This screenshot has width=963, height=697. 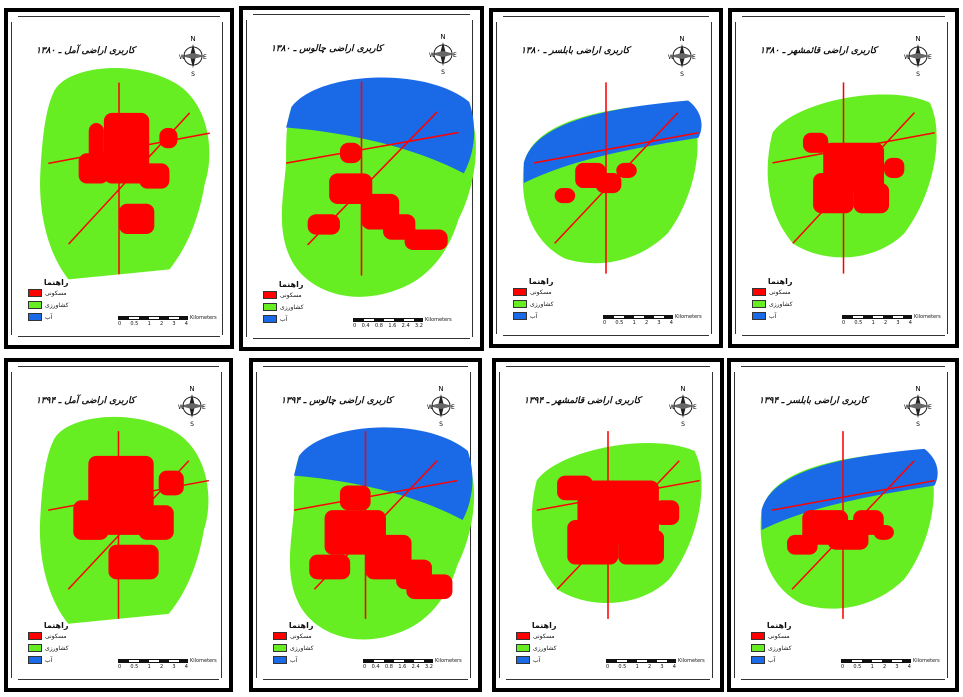 I want to click on scale-bar: 0 0.4 0.8 1.6 2.4 3.2 Kilometers, so click(x=412, y=664).